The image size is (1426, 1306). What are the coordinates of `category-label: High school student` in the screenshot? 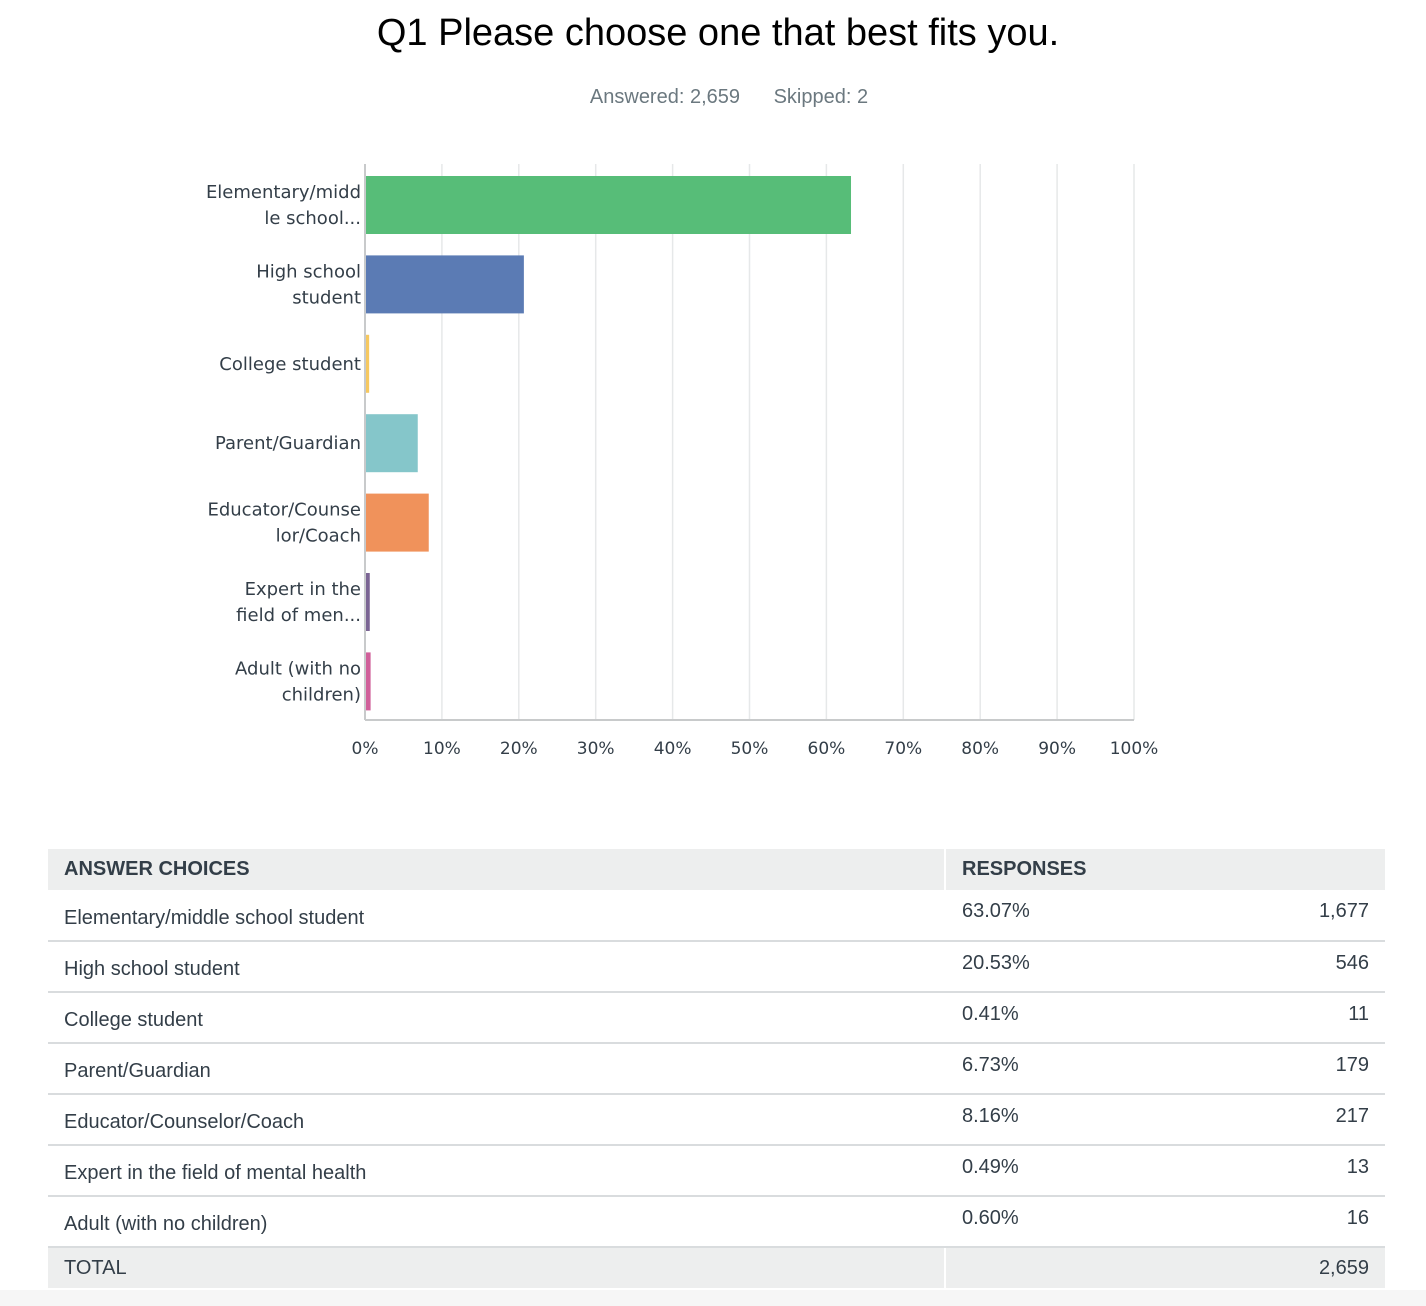 It's located at (308, 284).